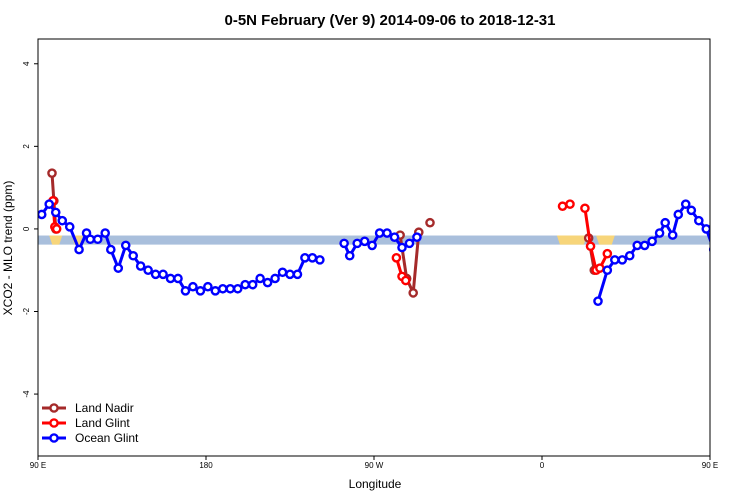 The width and height of the screenshot is (750, 500). Describe the element at coordinates (26, 228) in the screenshot. I see `y-tick-label-2: 0` at that location.